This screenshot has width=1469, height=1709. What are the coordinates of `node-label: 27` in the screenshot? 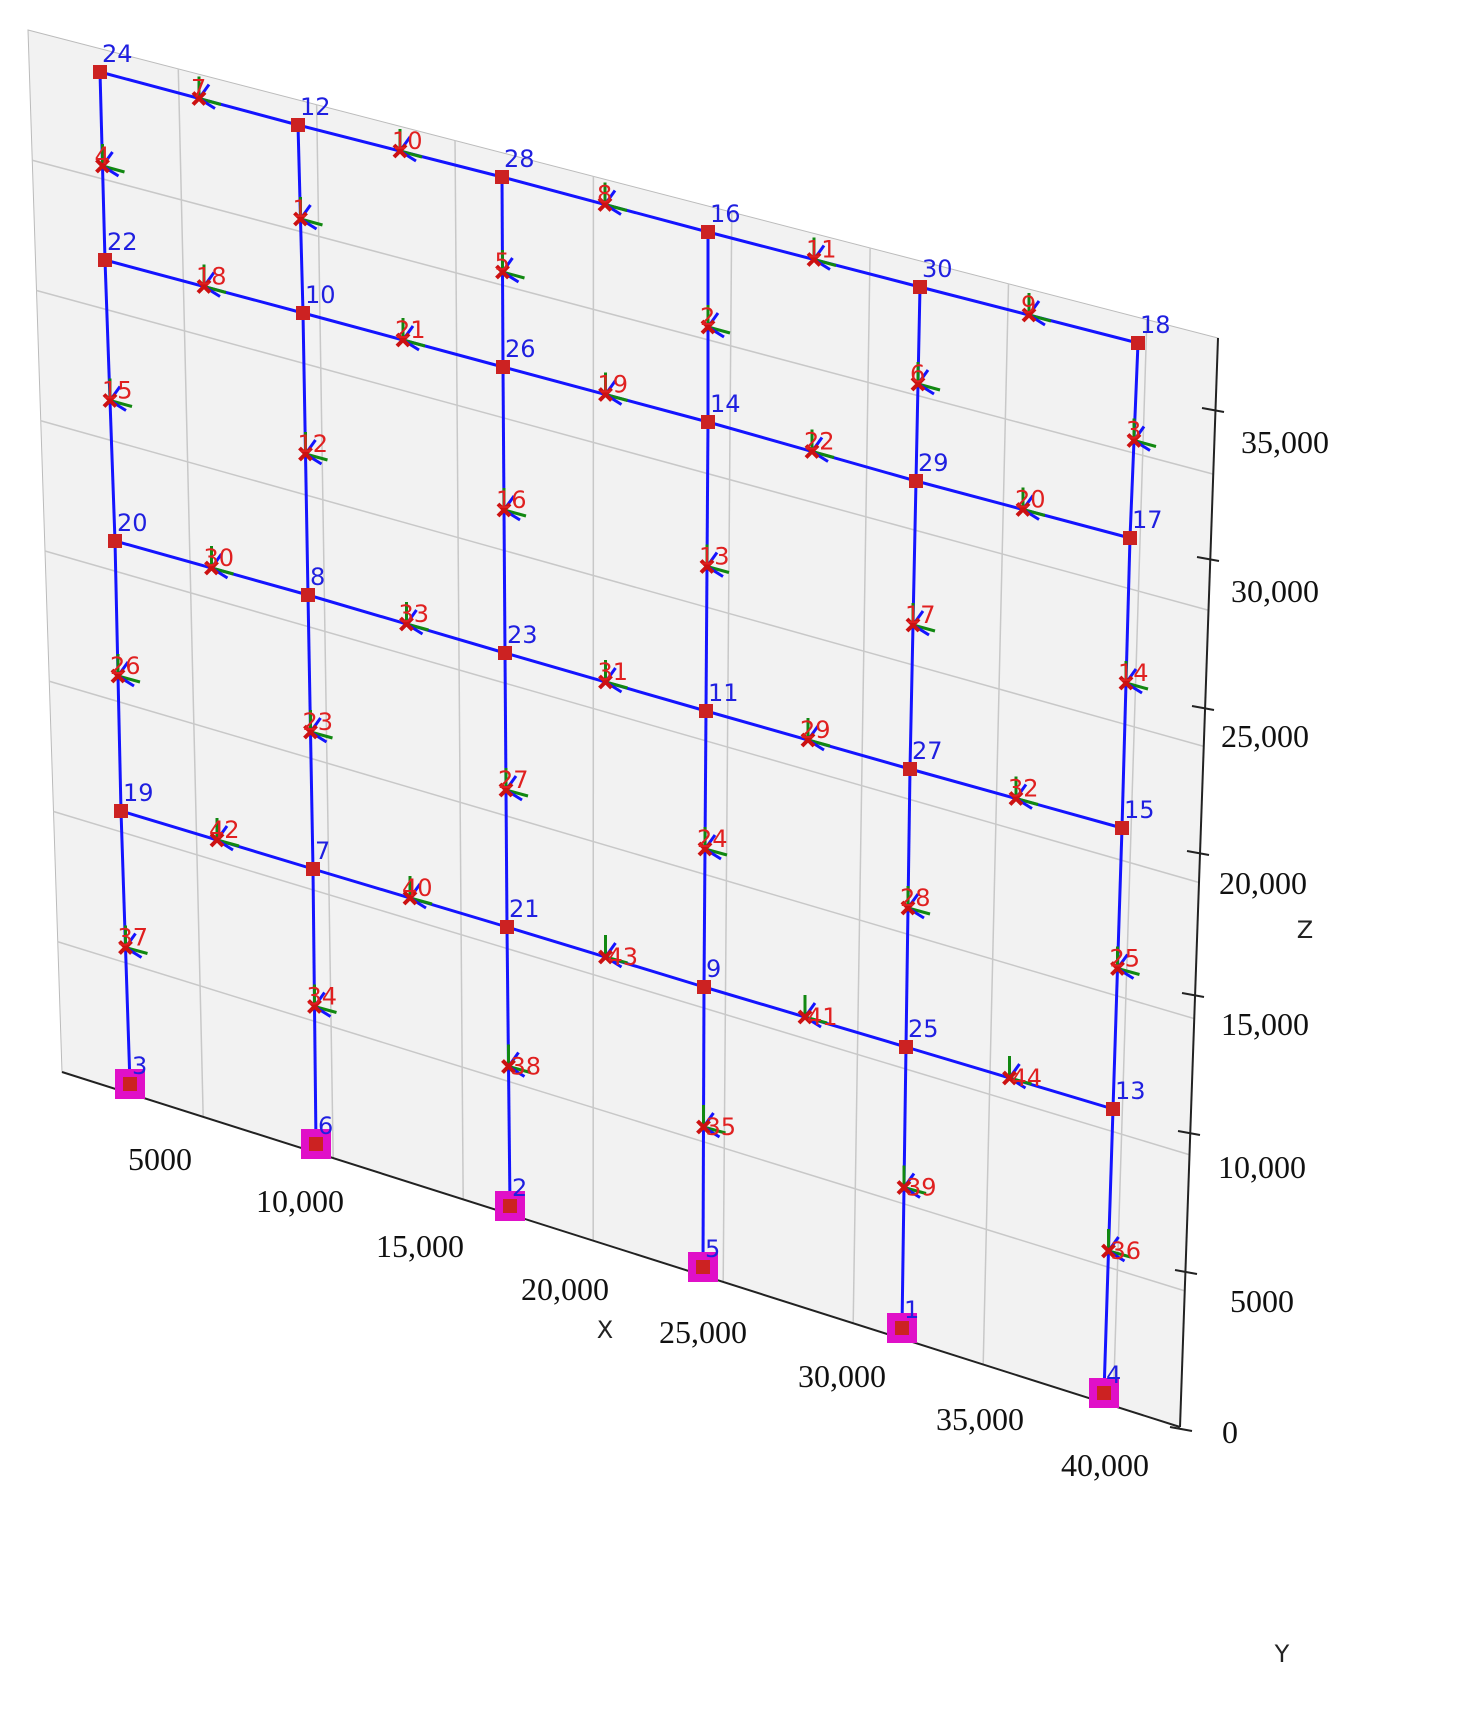 It's located at (927, 751).